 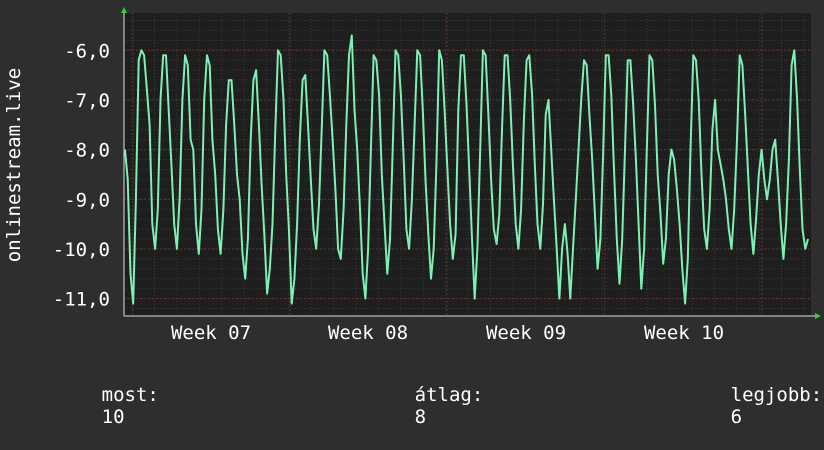 I want to click on x-tick-label: Week 10, so click(x=684, y=333).